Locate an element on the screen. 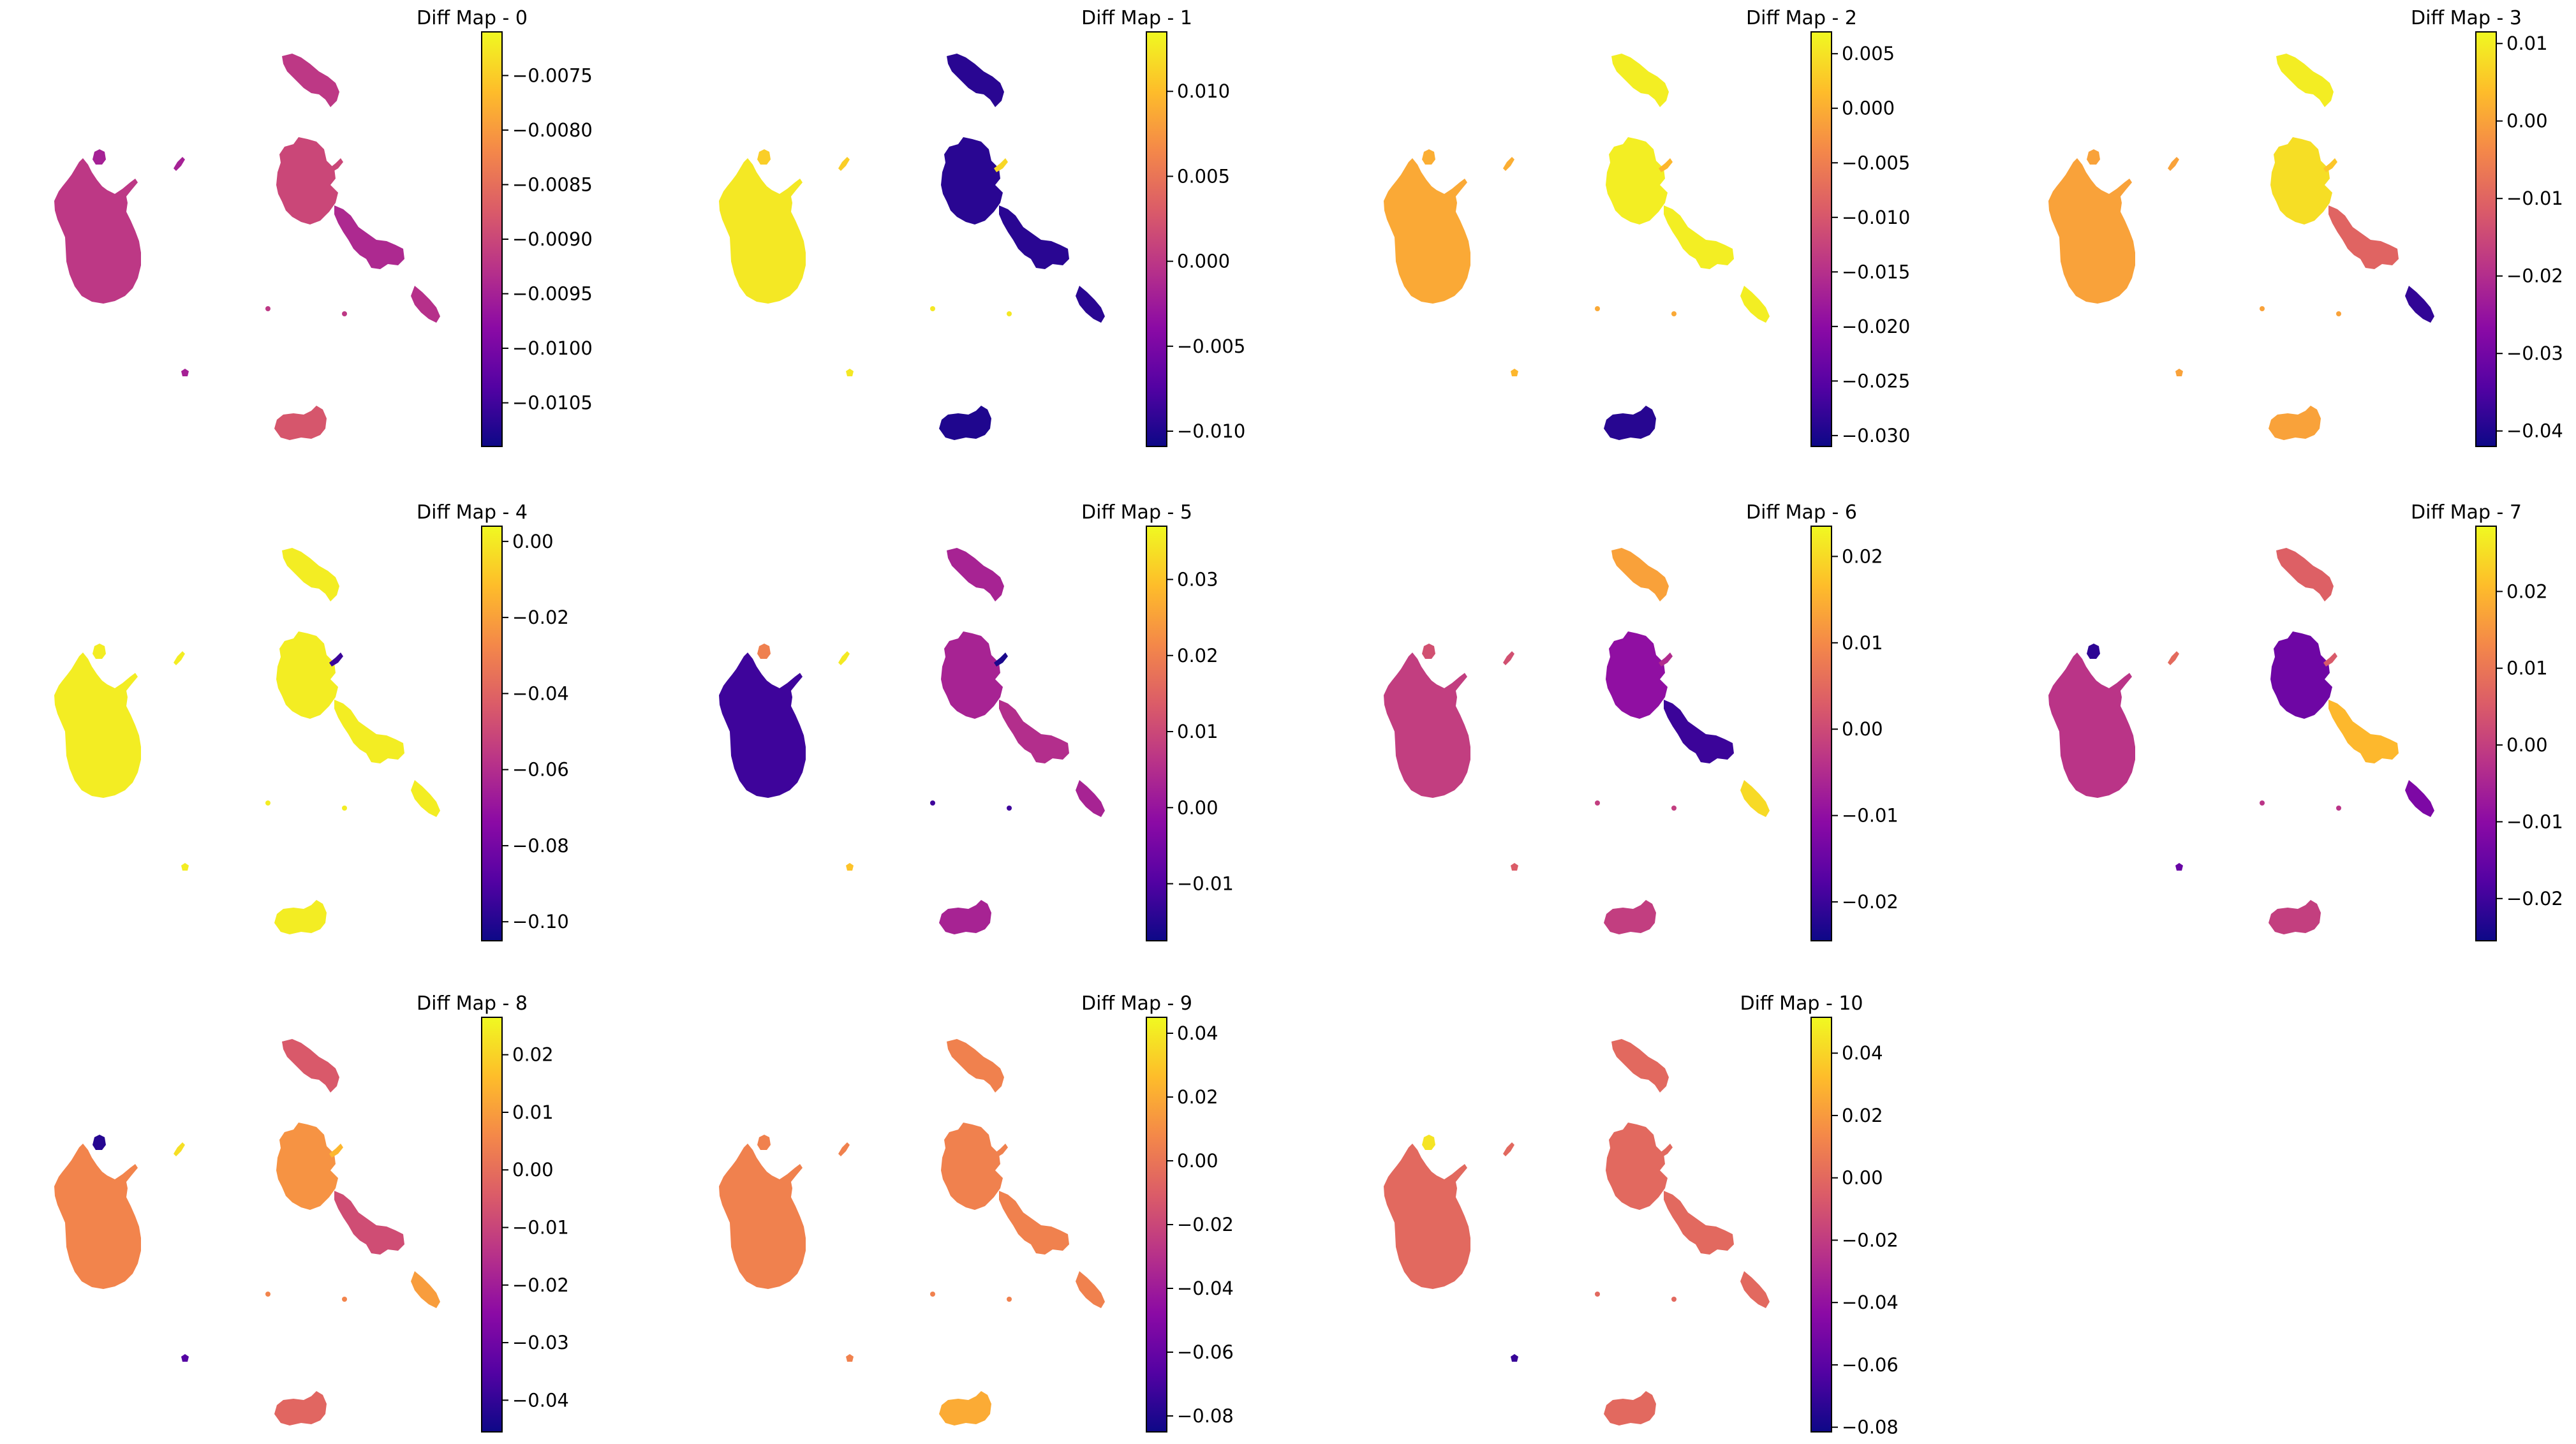  colorbar-tick-label: −0.0080 is located at coordinates (552, 130).